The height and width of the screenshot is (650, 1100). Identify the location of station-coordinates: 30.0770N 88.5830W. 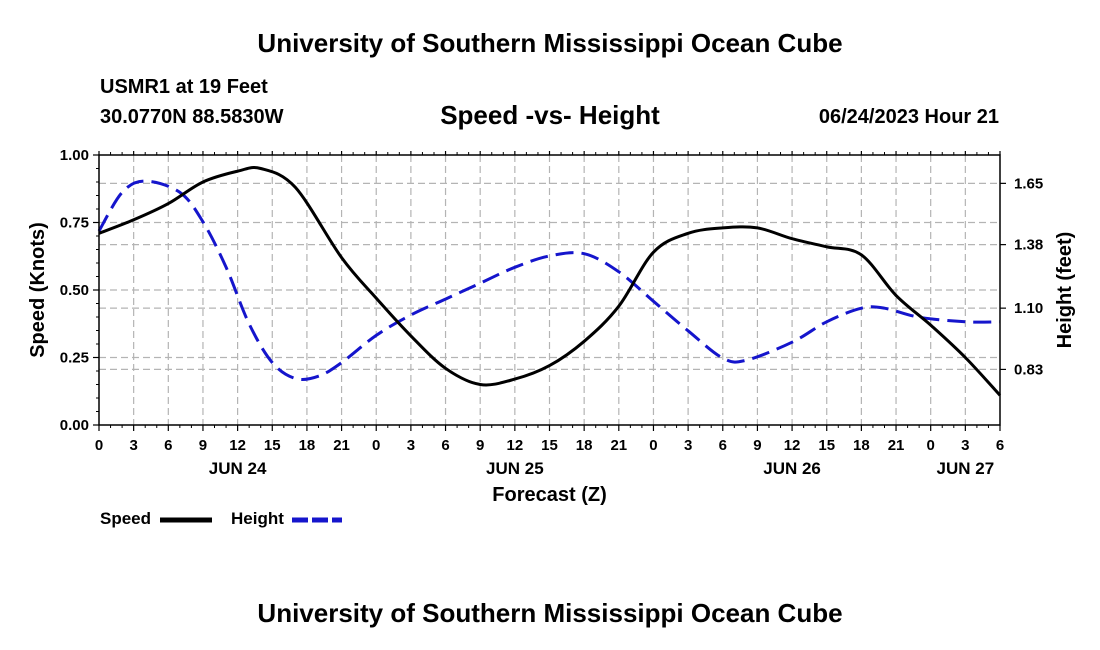
(192, 117).